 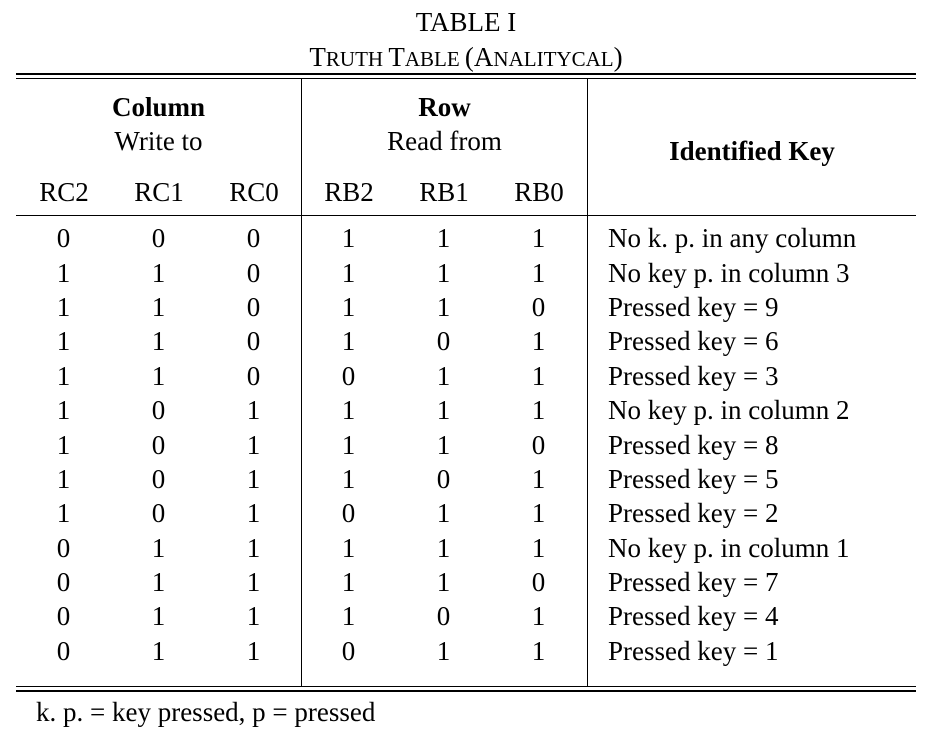 What do you see at coordinates (477, 548) in the screenshot?
I see `table-row: 0 1 1 1 1 1 No key p. in column 1` at bounding box center [477, 548].